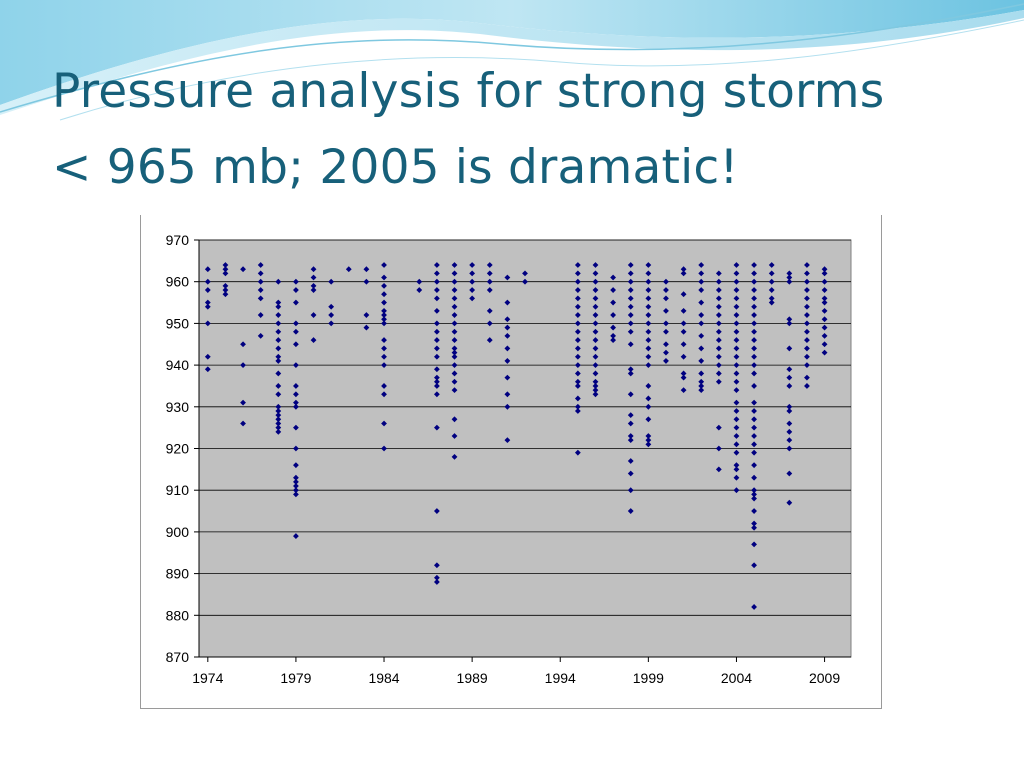  What do you see at coordinates (560, 678) in the screenshot?
I see `x-tick-label: 1994` at bounding box center [560, 678].